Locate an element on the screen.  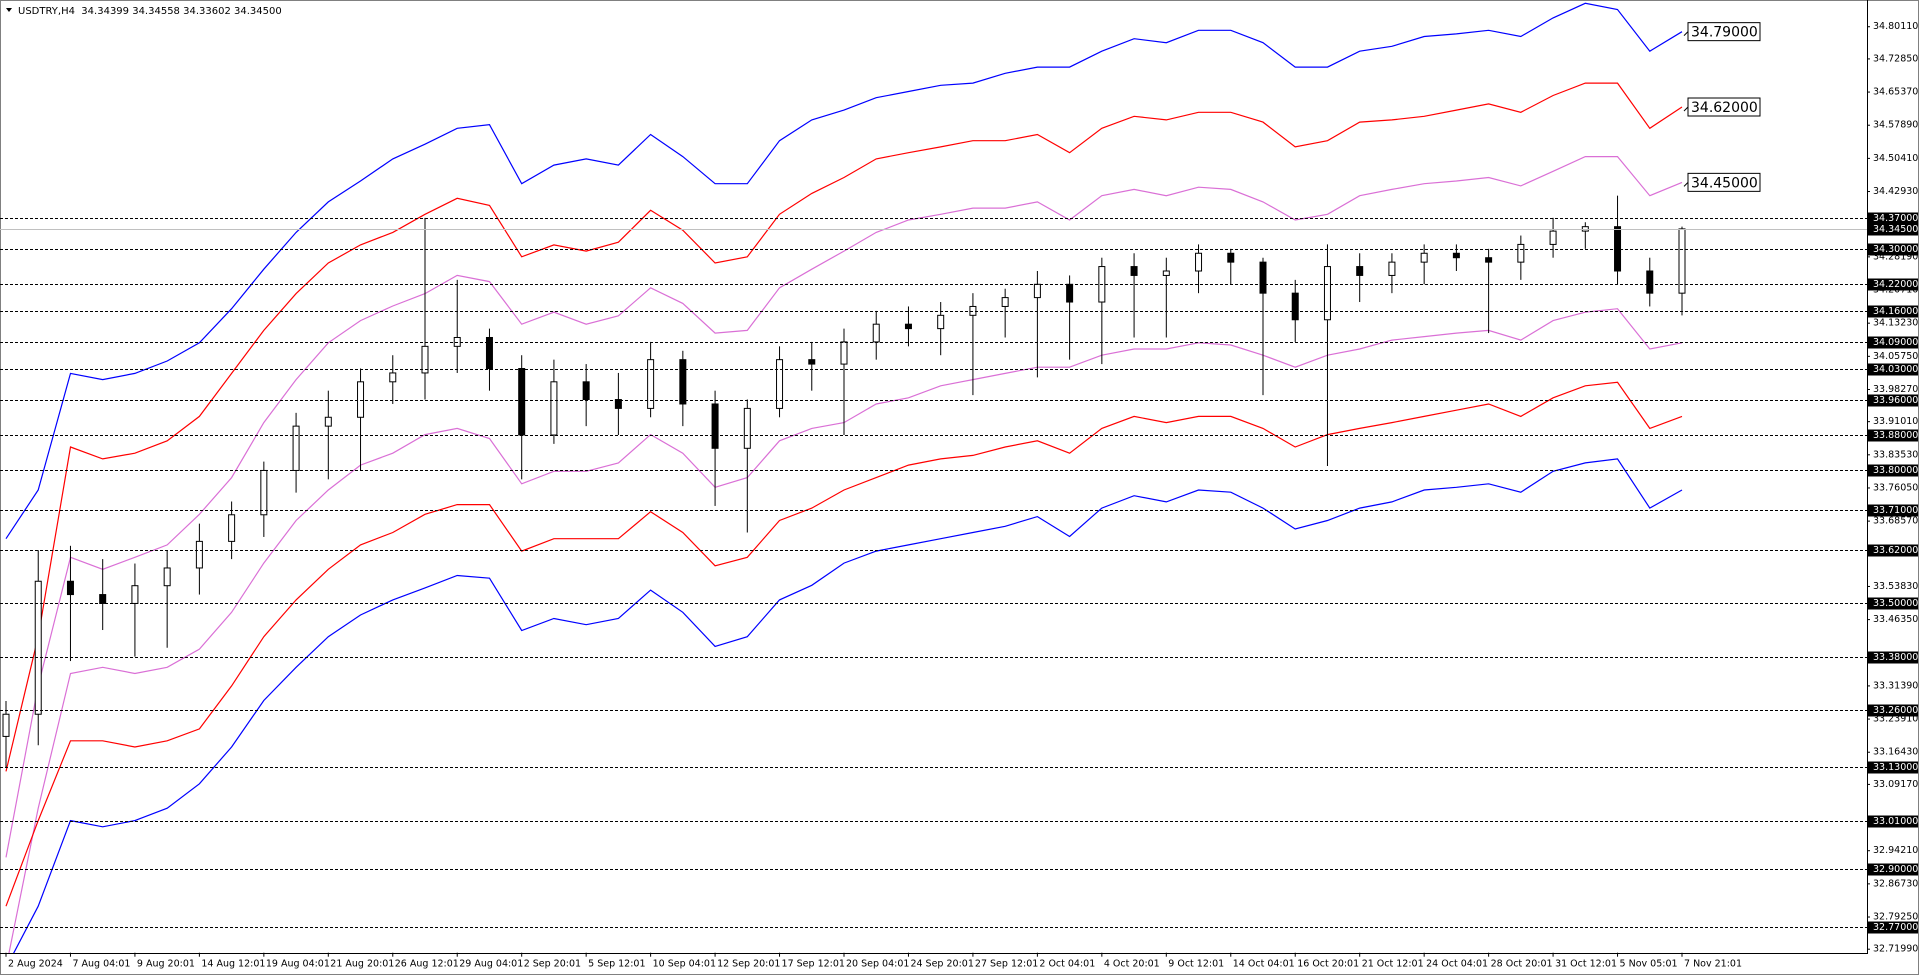
annotation-label: 34.62000 is located at coordinates (1724, 108).